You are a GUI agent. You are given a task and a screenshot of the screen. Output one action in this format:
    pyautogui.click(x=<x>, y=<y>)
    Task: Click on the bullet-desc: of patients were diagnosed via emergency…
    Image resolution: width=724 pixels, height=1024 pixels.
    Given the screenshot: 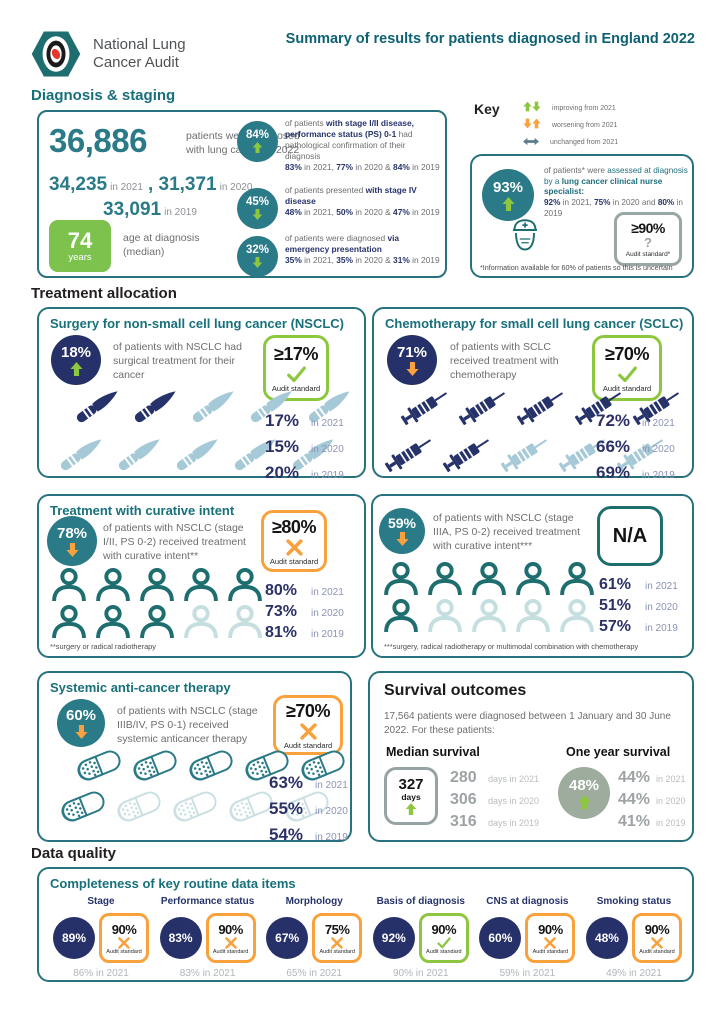 What is the action you would take?
    pyautogui.click(x=342, y=243)
    